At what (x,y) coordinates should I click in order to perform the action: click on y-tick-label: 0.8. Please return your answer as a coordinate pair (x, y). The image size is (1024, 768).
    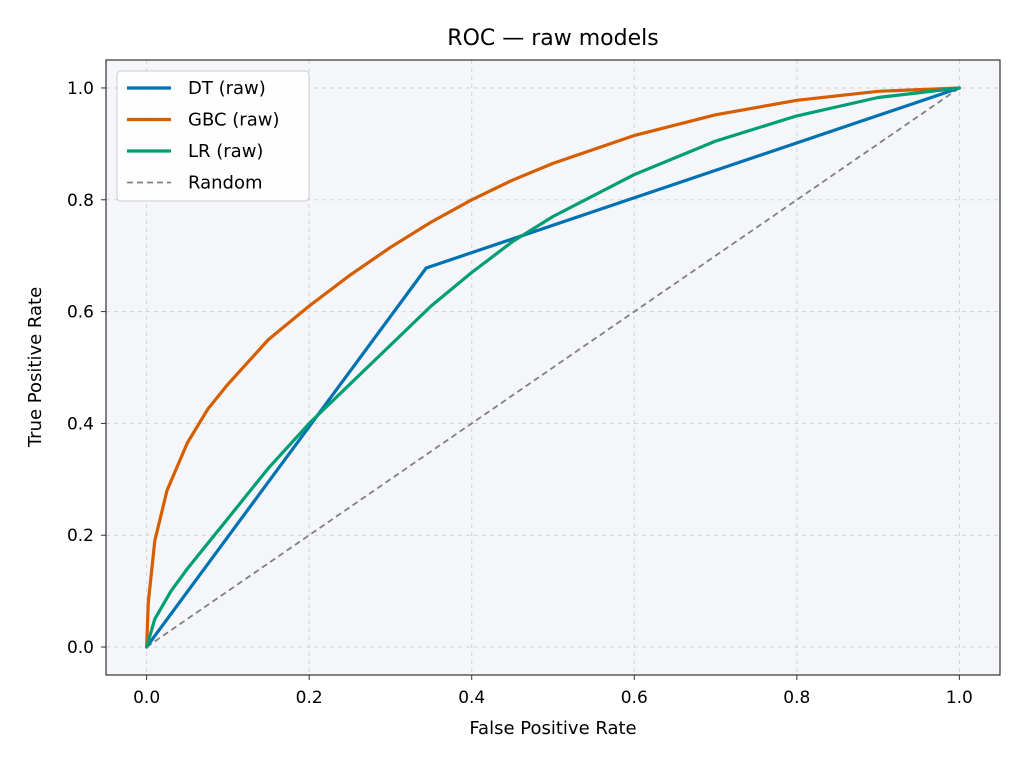
    Looking at the image, I should click on (80, 201).